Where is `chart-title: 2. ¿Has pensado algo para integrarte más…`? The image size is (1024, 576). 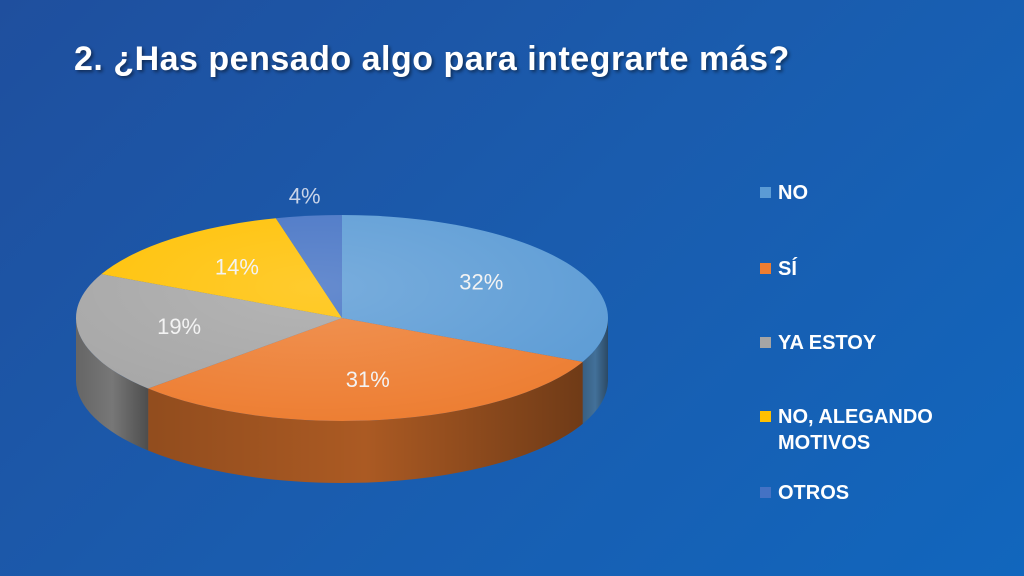
chart-title: 2. ¿Has pensado algo para integrarte más… is located at coordinates (432, 59).